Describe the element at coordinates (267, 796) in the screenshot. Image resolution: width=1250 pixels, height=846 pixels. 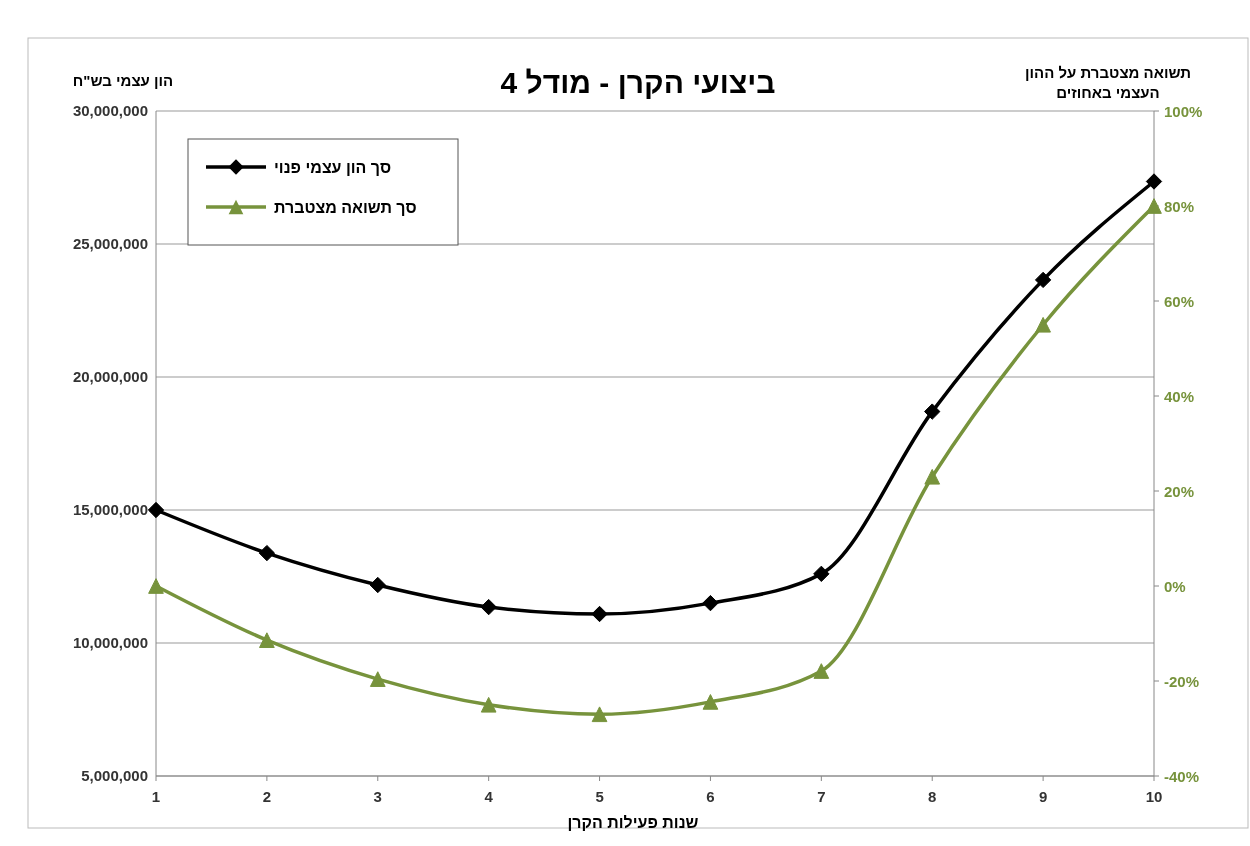
I see `x-tick-label: 2` at that location.